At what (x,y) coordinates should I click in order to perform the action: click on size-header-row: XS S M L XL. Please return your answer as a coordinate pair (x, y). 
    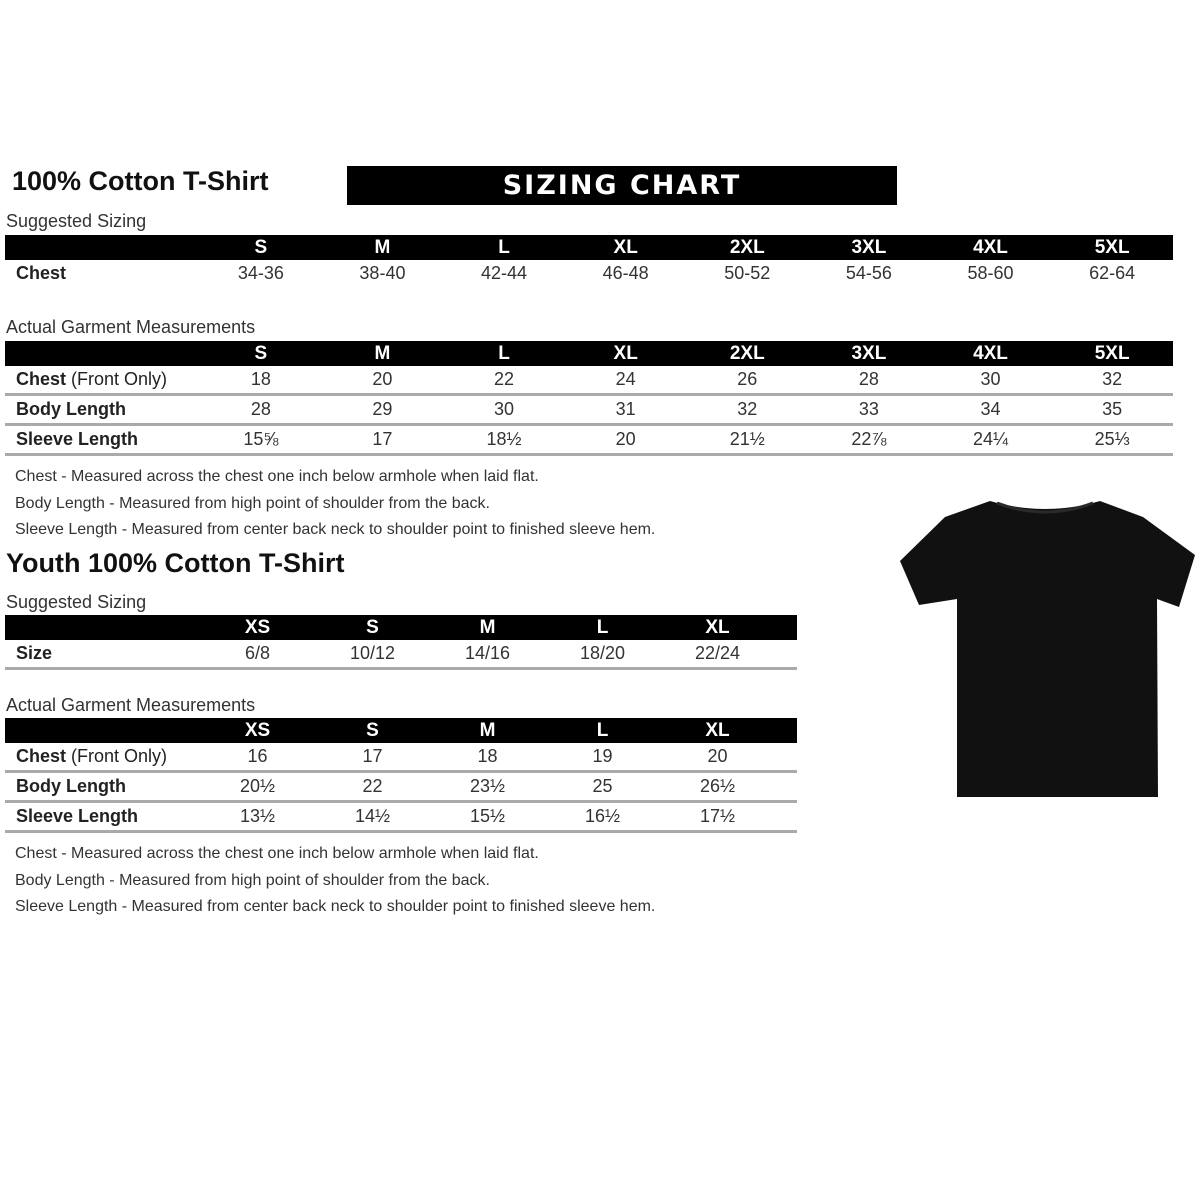
    Looking at the image, I should click on (401, 627).